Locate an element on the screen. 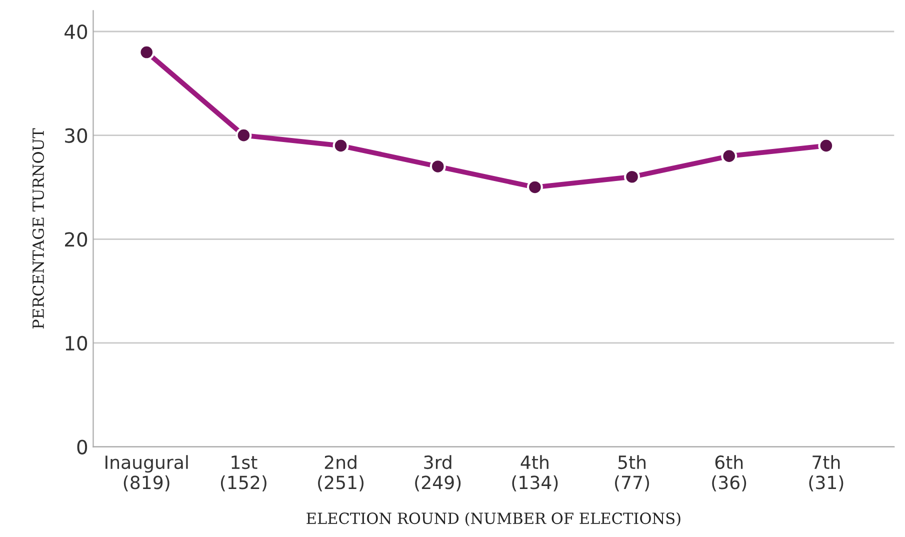 This screenshot has width=905, height=537. y-tick-label: 0 is located at coordinates (82, 447).